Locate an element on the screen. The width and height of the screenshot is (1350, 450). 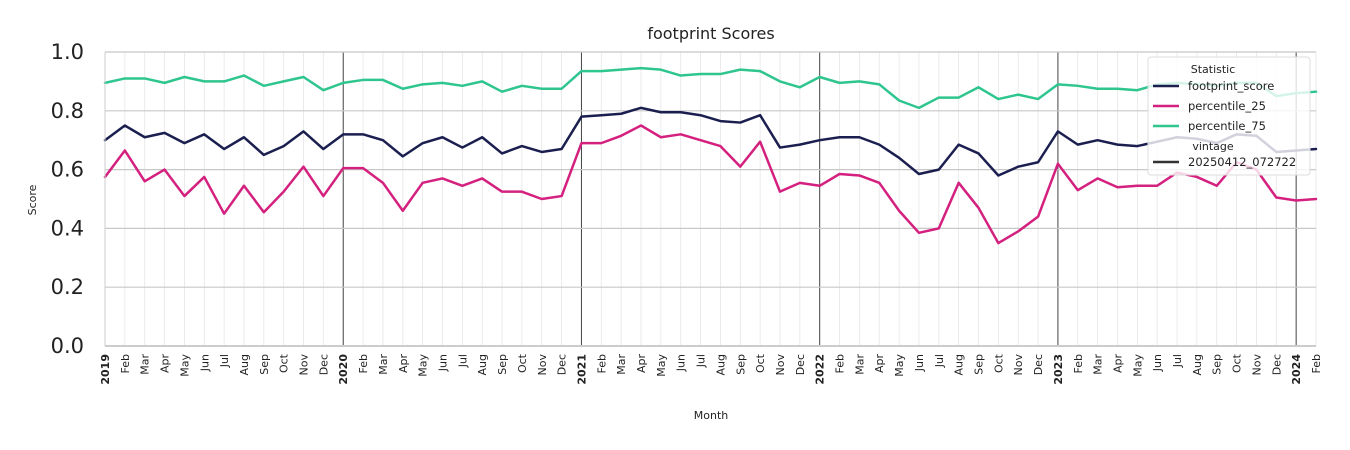
legend-box is located at coordinates (1229, 116).